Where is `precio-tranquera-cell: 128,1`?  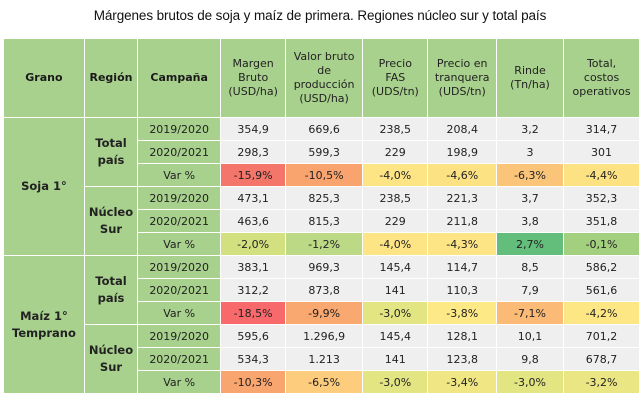 precio-tranquera-cell: 128,1 is located at coordinates (462, 336).